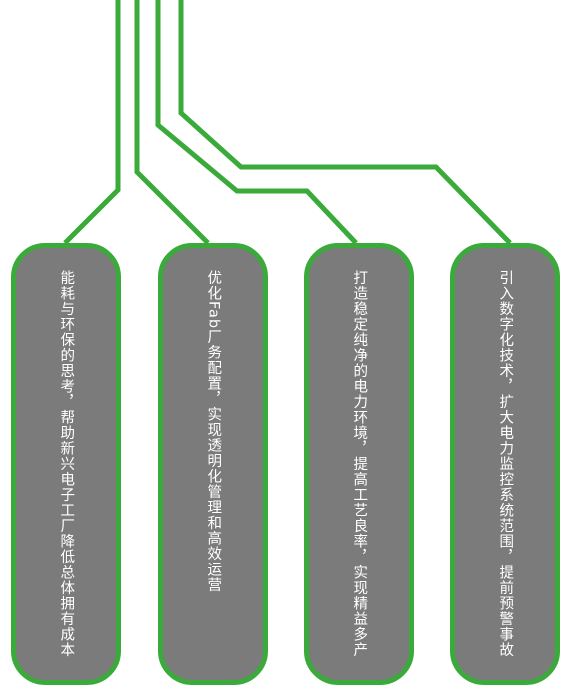  I want to click on item-box-1: 能耗与环保的思考，帮助新兴电子工厂降低总体拥有成本, so click(66, 464).